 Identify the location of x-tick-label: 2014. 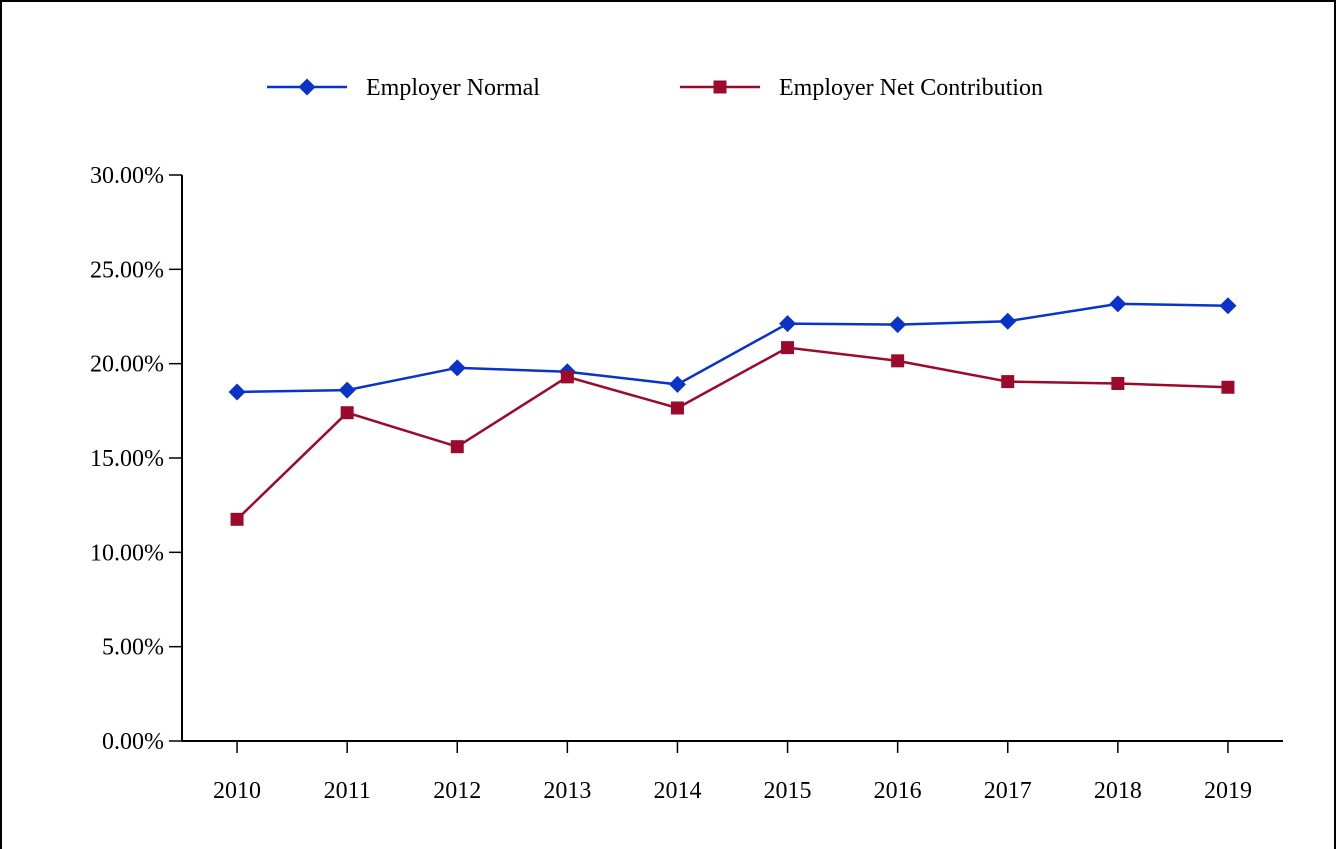
(677, 791).